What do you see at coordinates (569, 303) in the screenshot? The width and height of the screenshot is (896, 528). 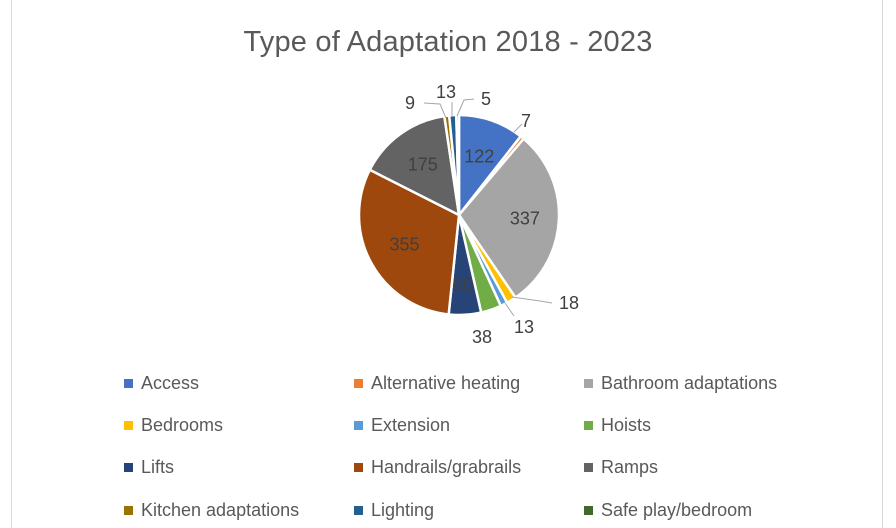 I see `data-label-bedrooms: 18` at bounding box center [569, 303].